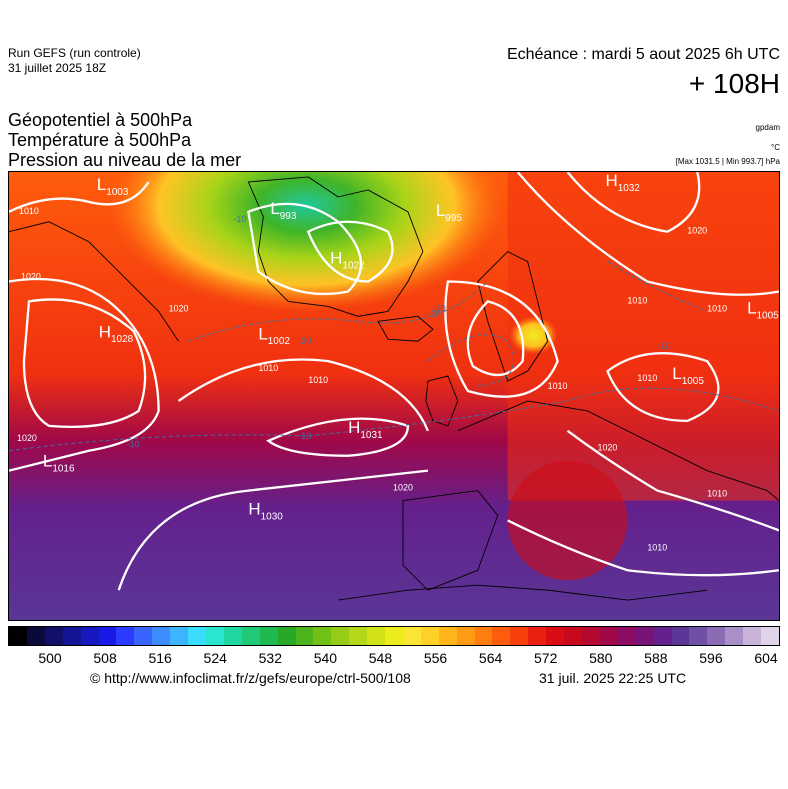  I want to click on high-pressure-center: H1028, so click(116, 333).